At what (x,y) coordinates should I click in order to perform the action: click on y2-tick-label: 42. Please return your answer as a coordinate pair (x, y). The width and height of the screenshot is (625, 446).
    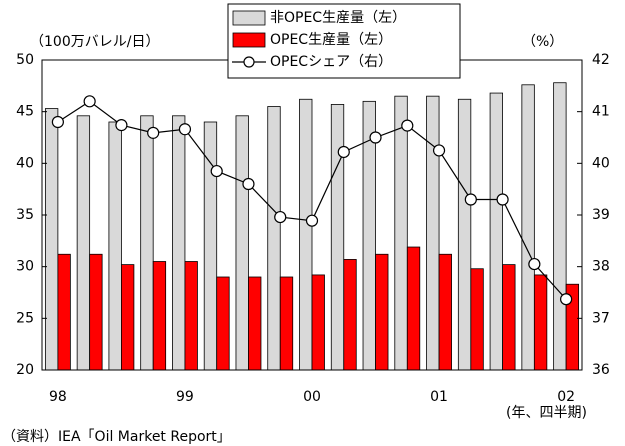
    Looking at the image, I should click on (601, 60).